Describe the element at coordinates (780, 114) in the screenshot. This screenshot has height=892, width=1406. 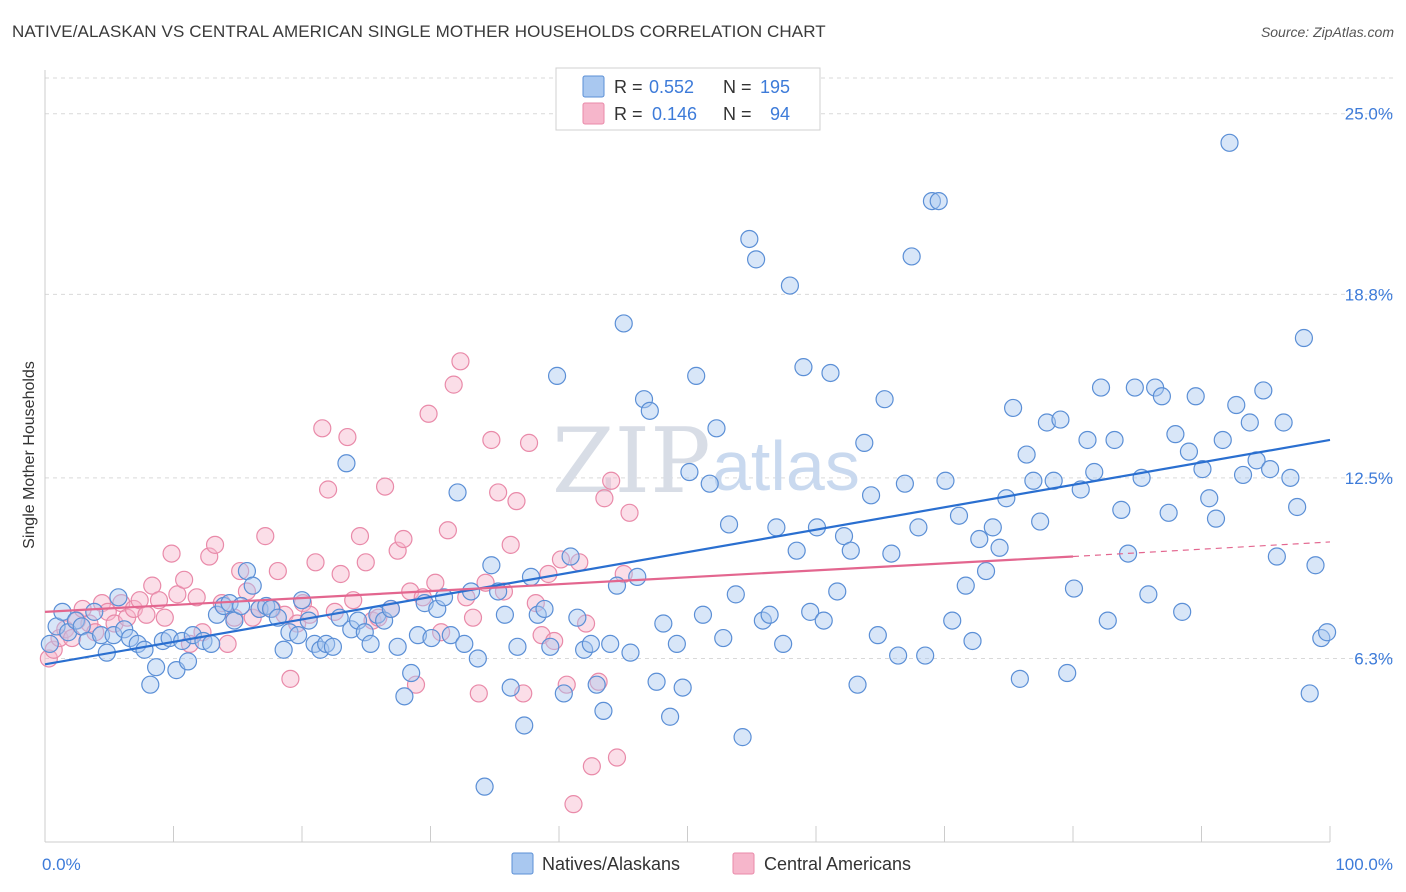
I see `legend-n-value-central: 94` at that location.